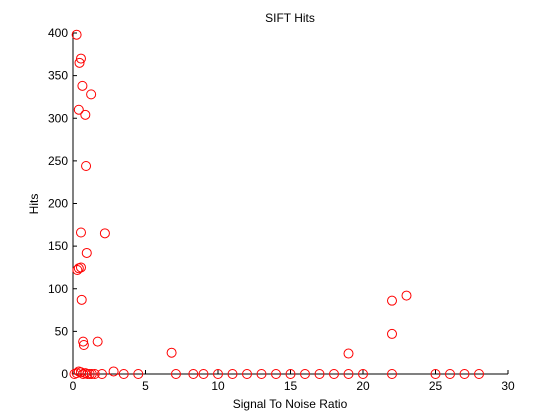 Image resolution: width=560 pixels, height=420 pixels. What do you see at coordinates (58, 118) in the screenshot?
I see `y-tick-label: 300` at bounding box center [58, 118].